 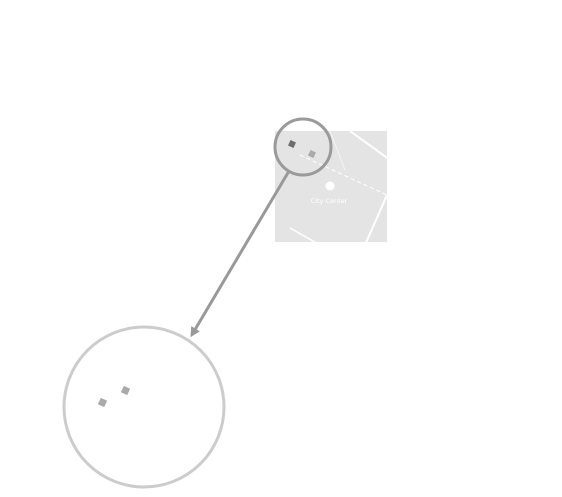 What do you see at coordinates (303, 147) in the screenshot?
I see `callout-ring` at bounding box center [303, 147].